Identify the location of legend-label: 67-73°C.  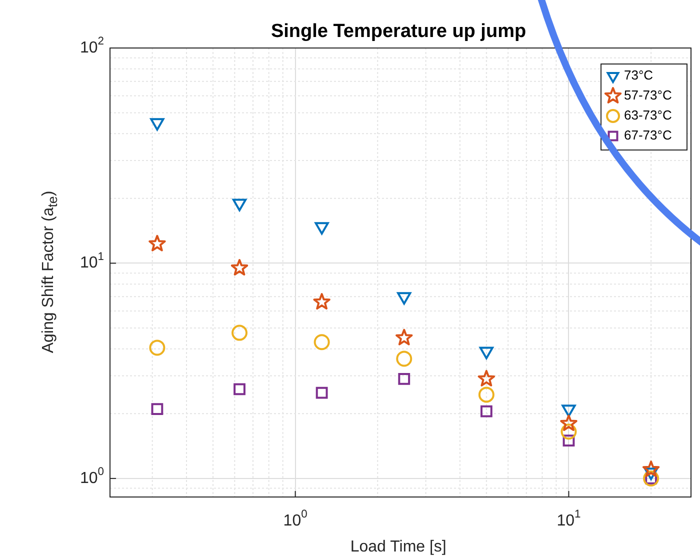
(648, 135).